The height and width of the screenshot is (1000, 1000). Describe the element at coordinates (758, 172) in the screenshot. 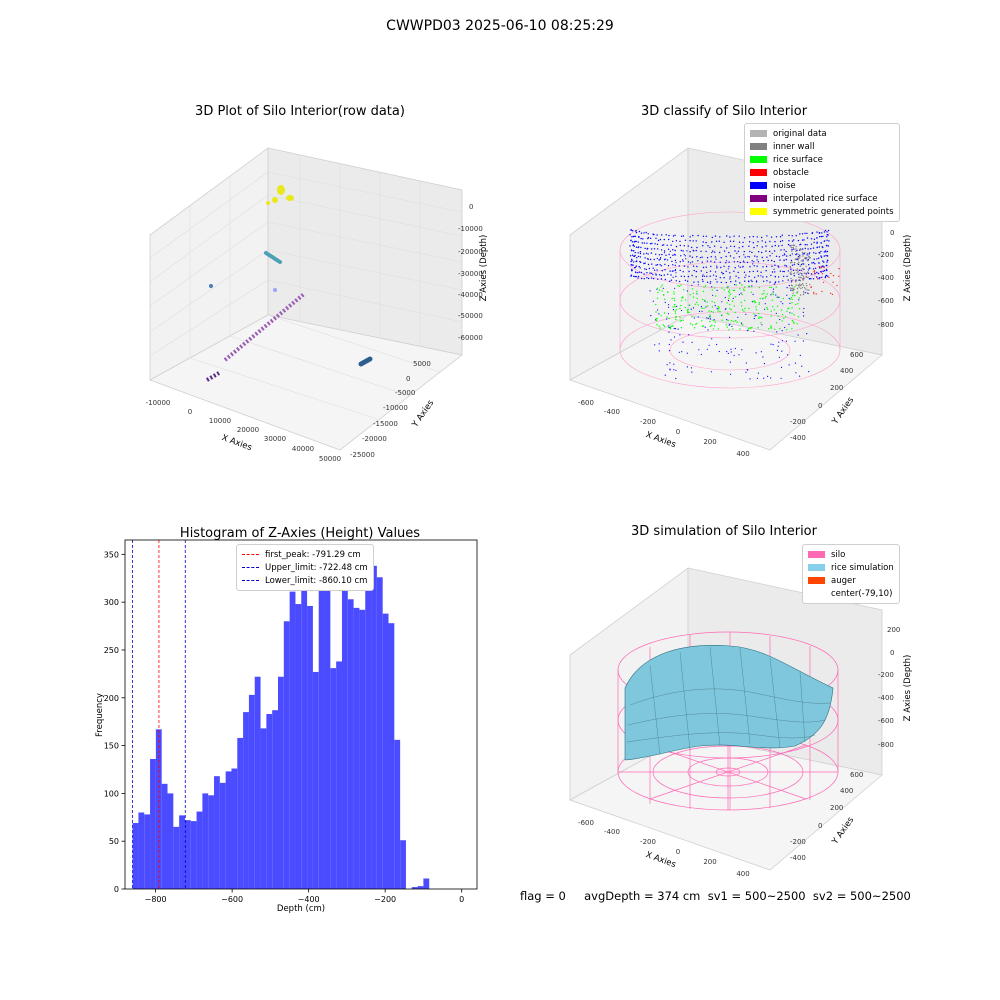

I see `legend-swatch` at that location.